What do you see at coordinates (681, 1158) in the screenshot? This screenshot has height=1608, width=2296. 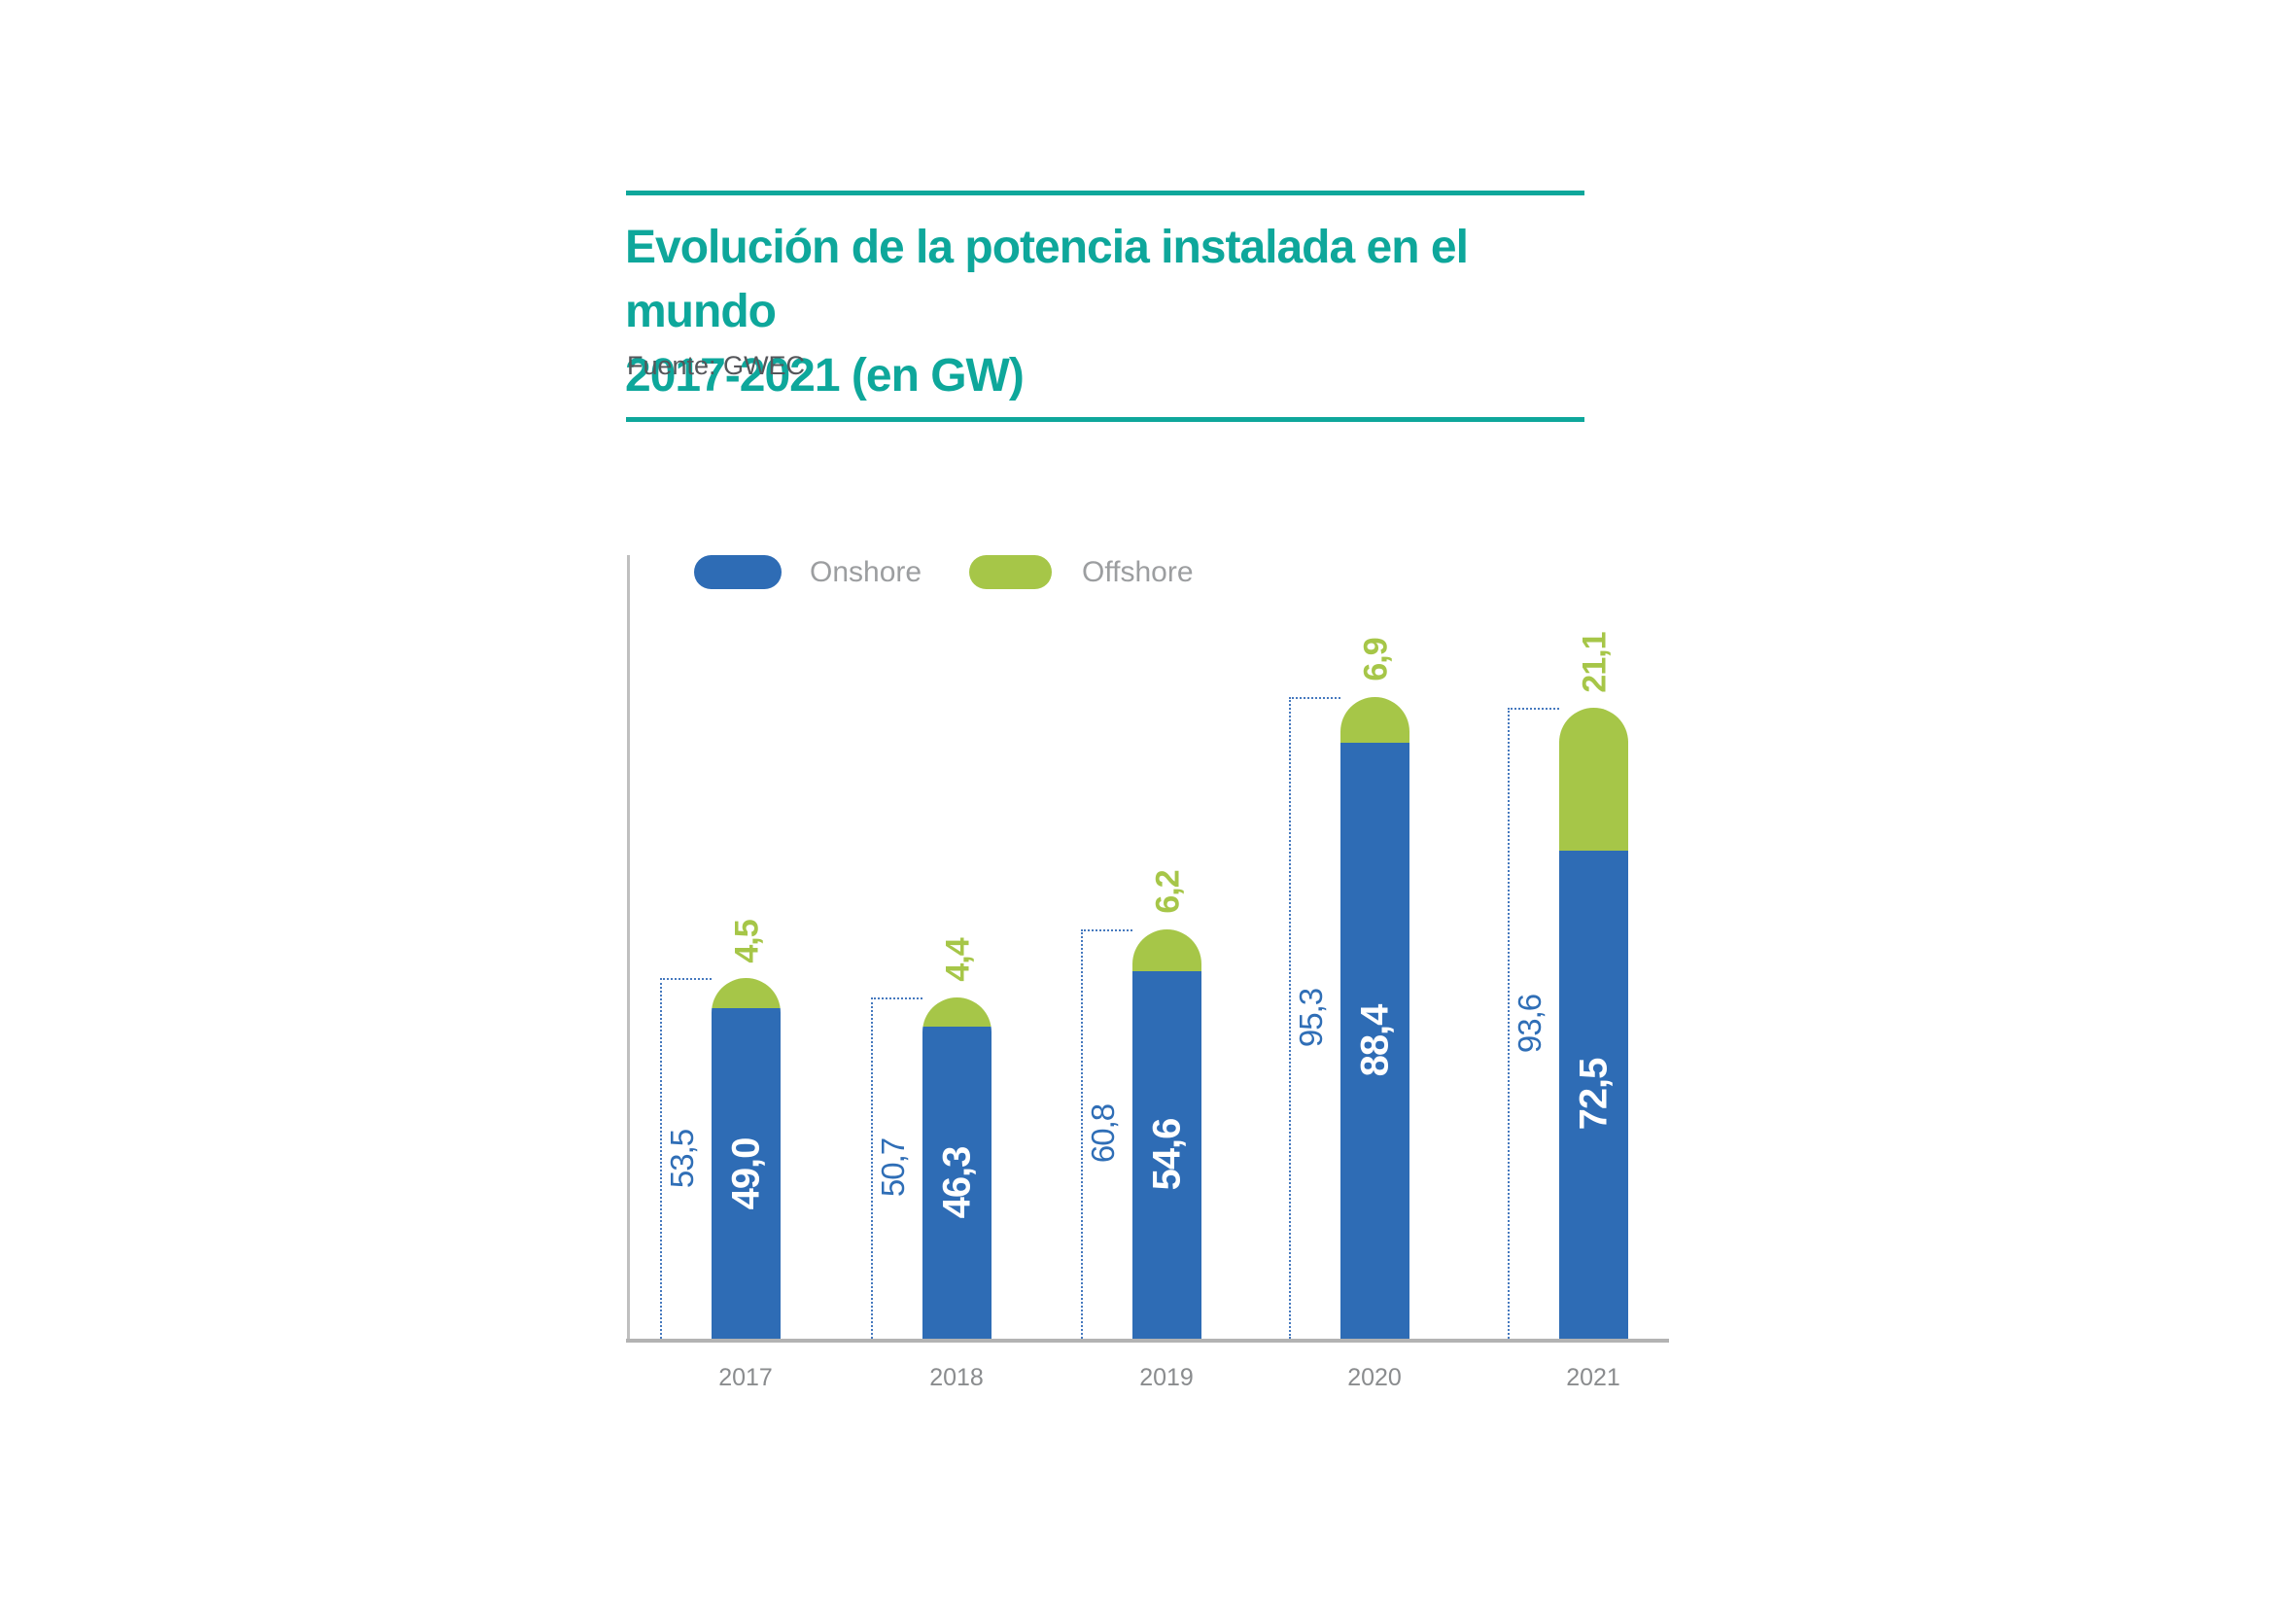 I see `total-value-label: 53,5` at bounding box center [681, 1158].